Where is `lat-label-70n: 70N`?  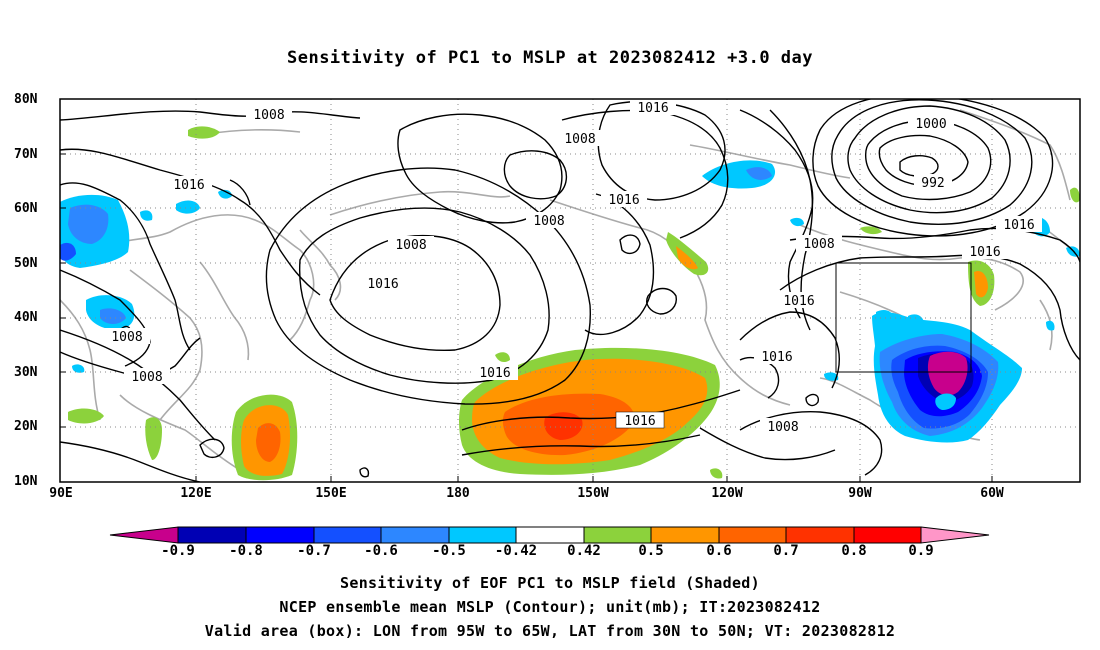
lat-label-70n: 70N is located at coordinates (26, 154).